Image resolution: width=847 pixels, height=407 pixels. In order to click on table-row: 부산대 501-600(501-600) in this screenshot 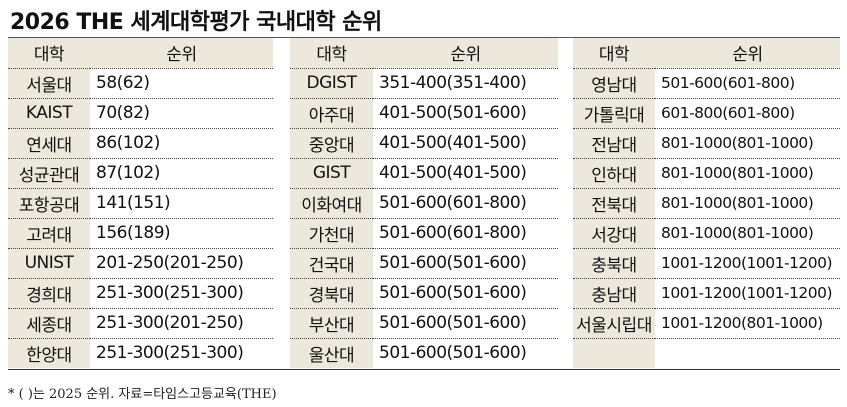, I will do `click(424, 322)`.